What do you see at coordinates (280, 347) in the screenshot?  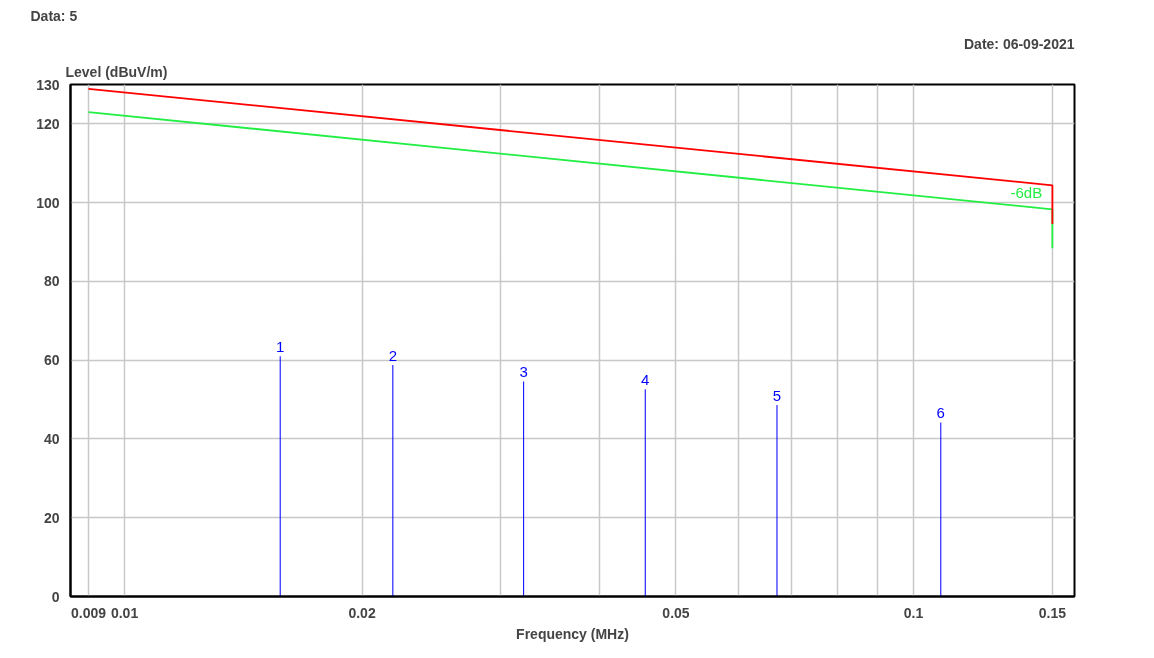 I see `annotation: 1` at bounding box center [280, 347].